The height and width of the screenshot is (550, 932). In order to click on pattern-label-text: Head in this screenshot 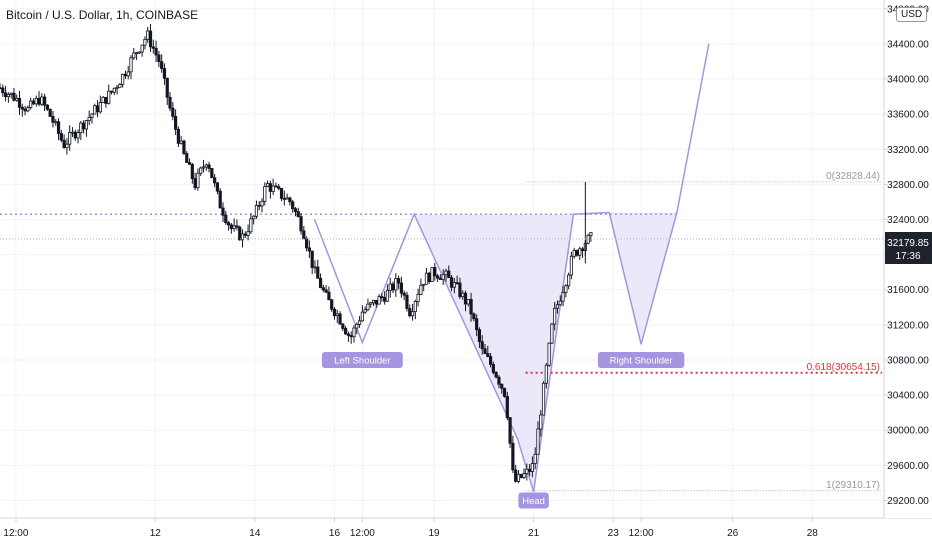, I will do `click(533, 501)`.